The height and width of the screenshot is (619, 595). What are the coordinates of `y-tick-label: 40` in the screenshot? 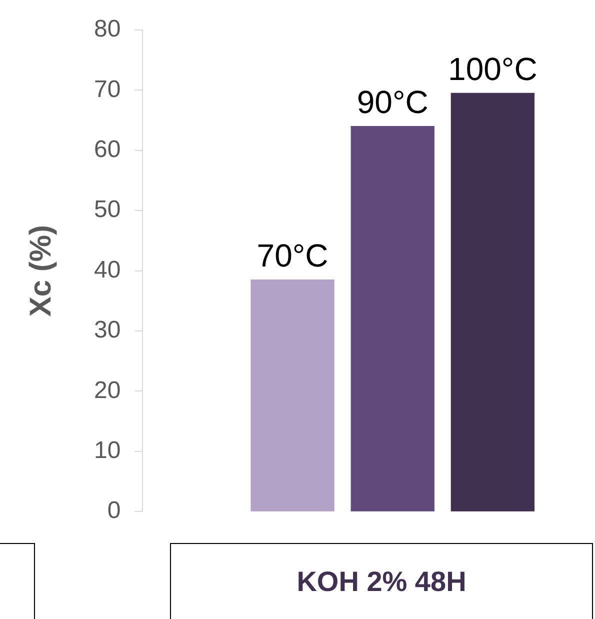 It's located at (107, 270).